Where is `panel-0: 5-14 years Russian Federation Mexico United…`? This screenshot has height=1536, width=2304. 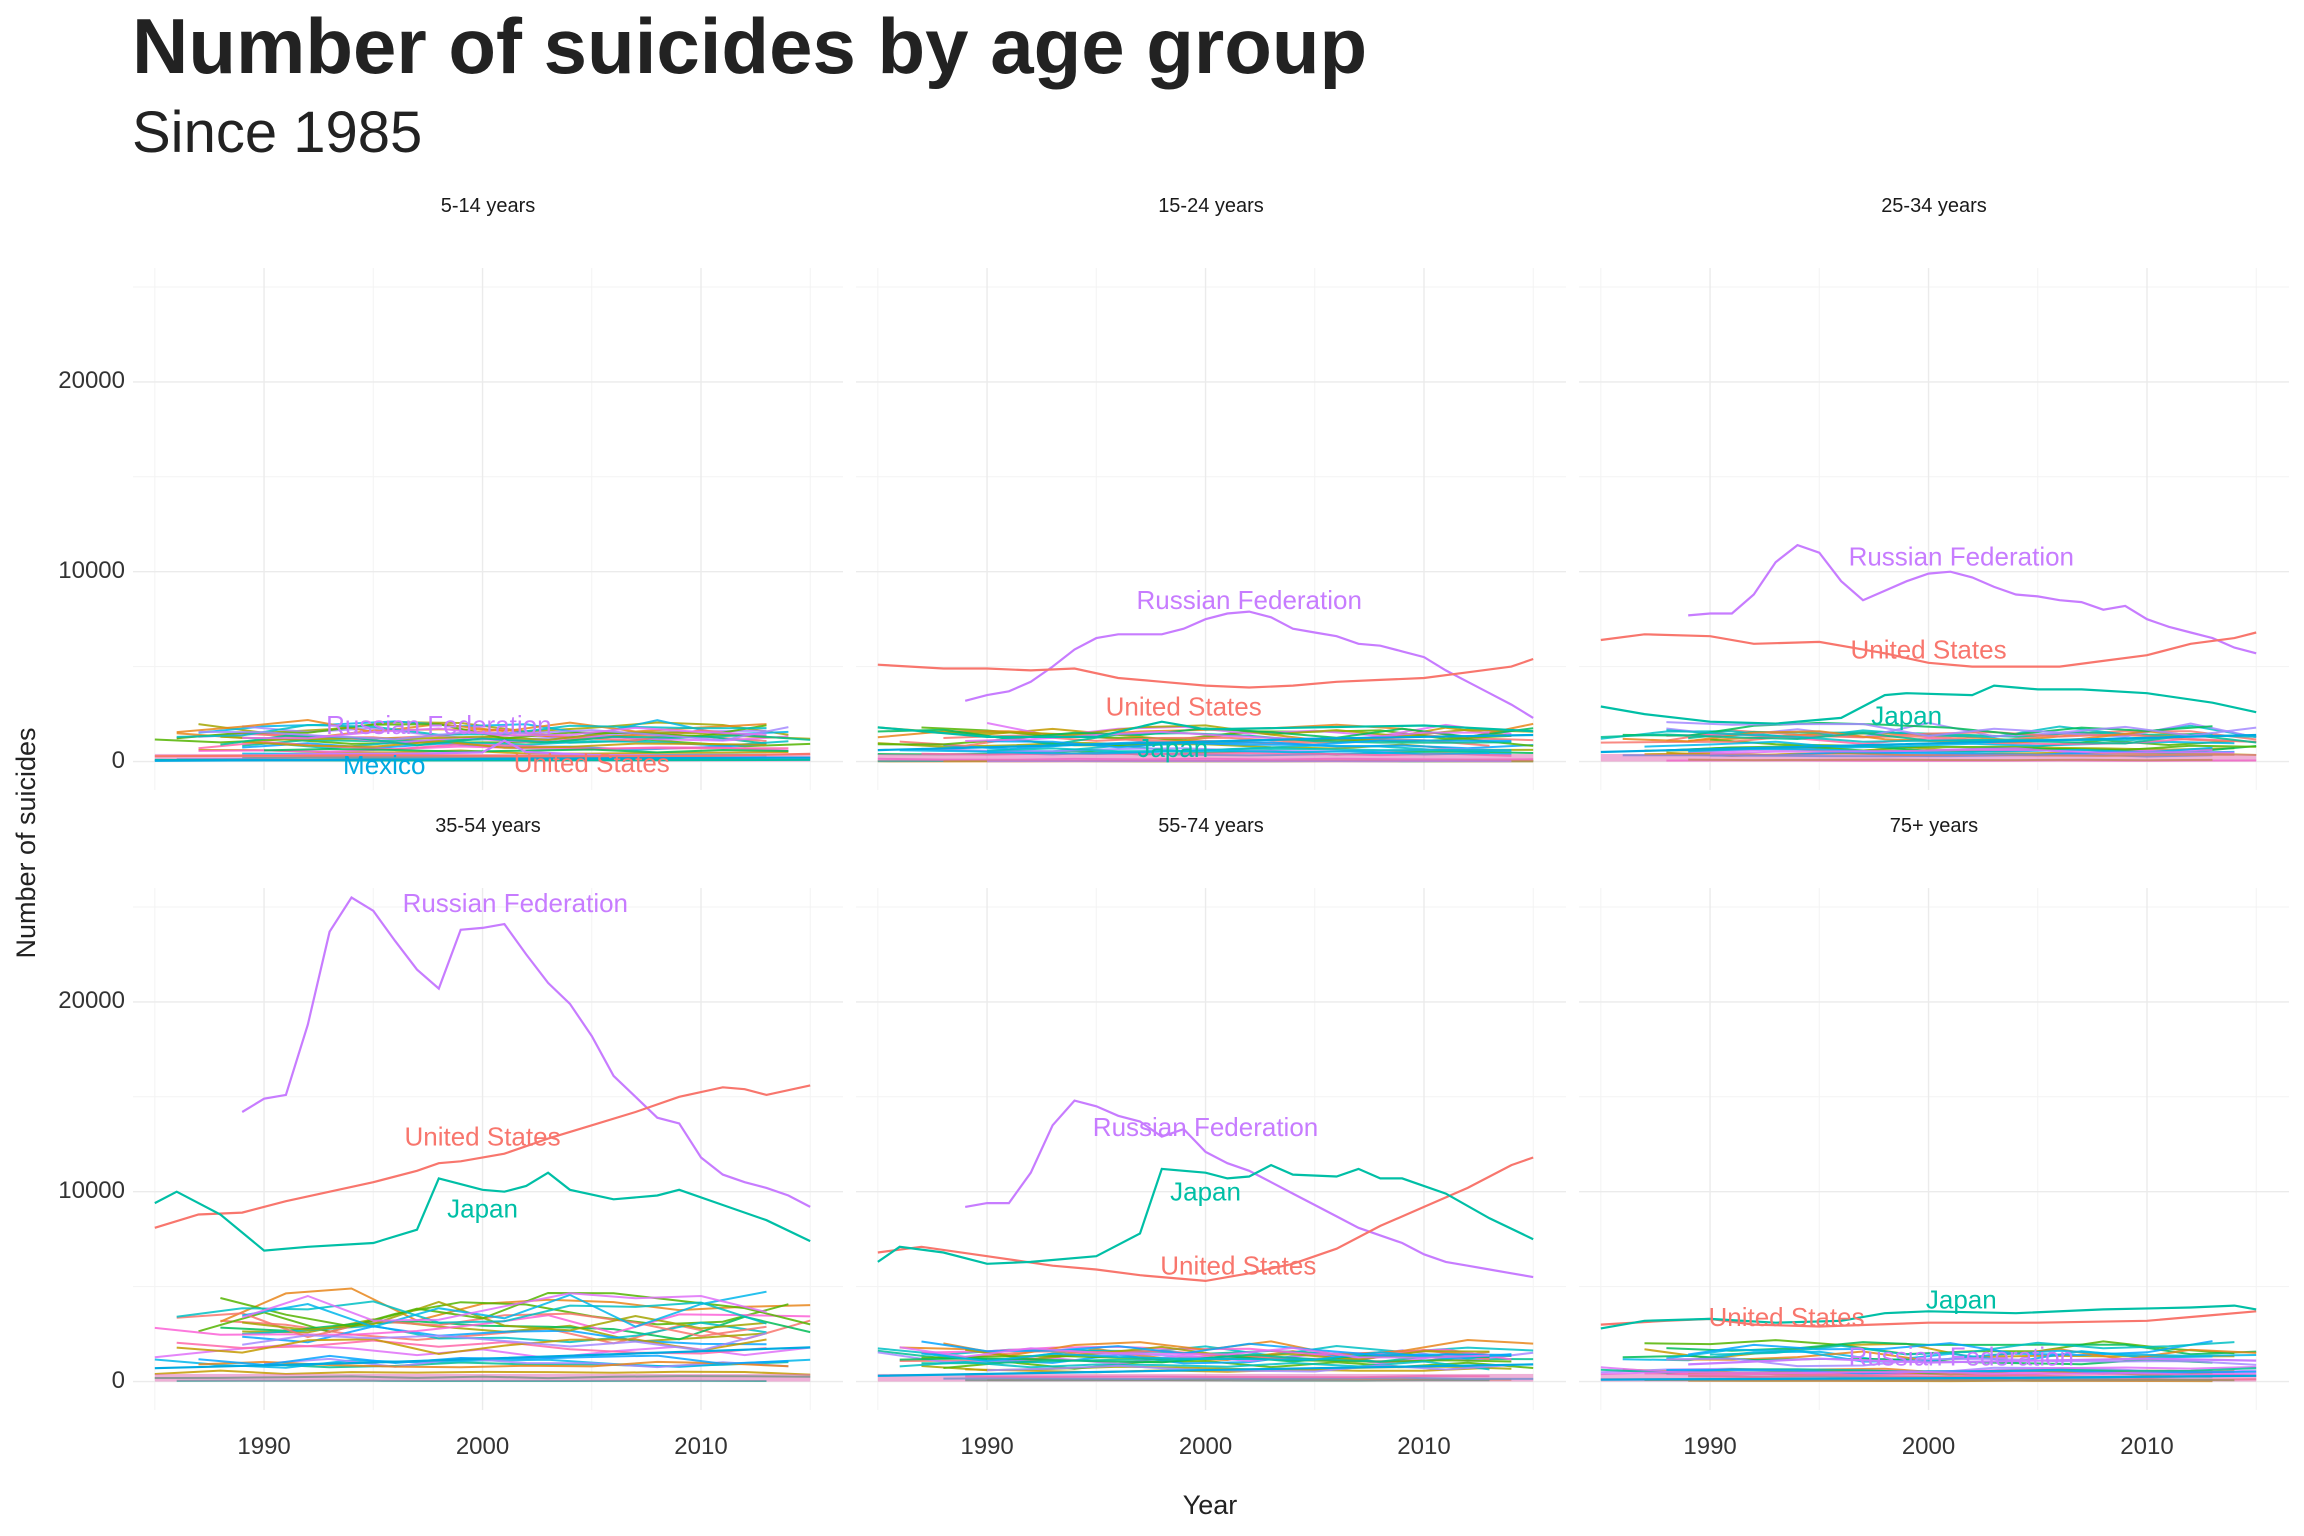
panel-0: 5-14 years Russian Federation Mexico United… is located at coordinates (450, 492).